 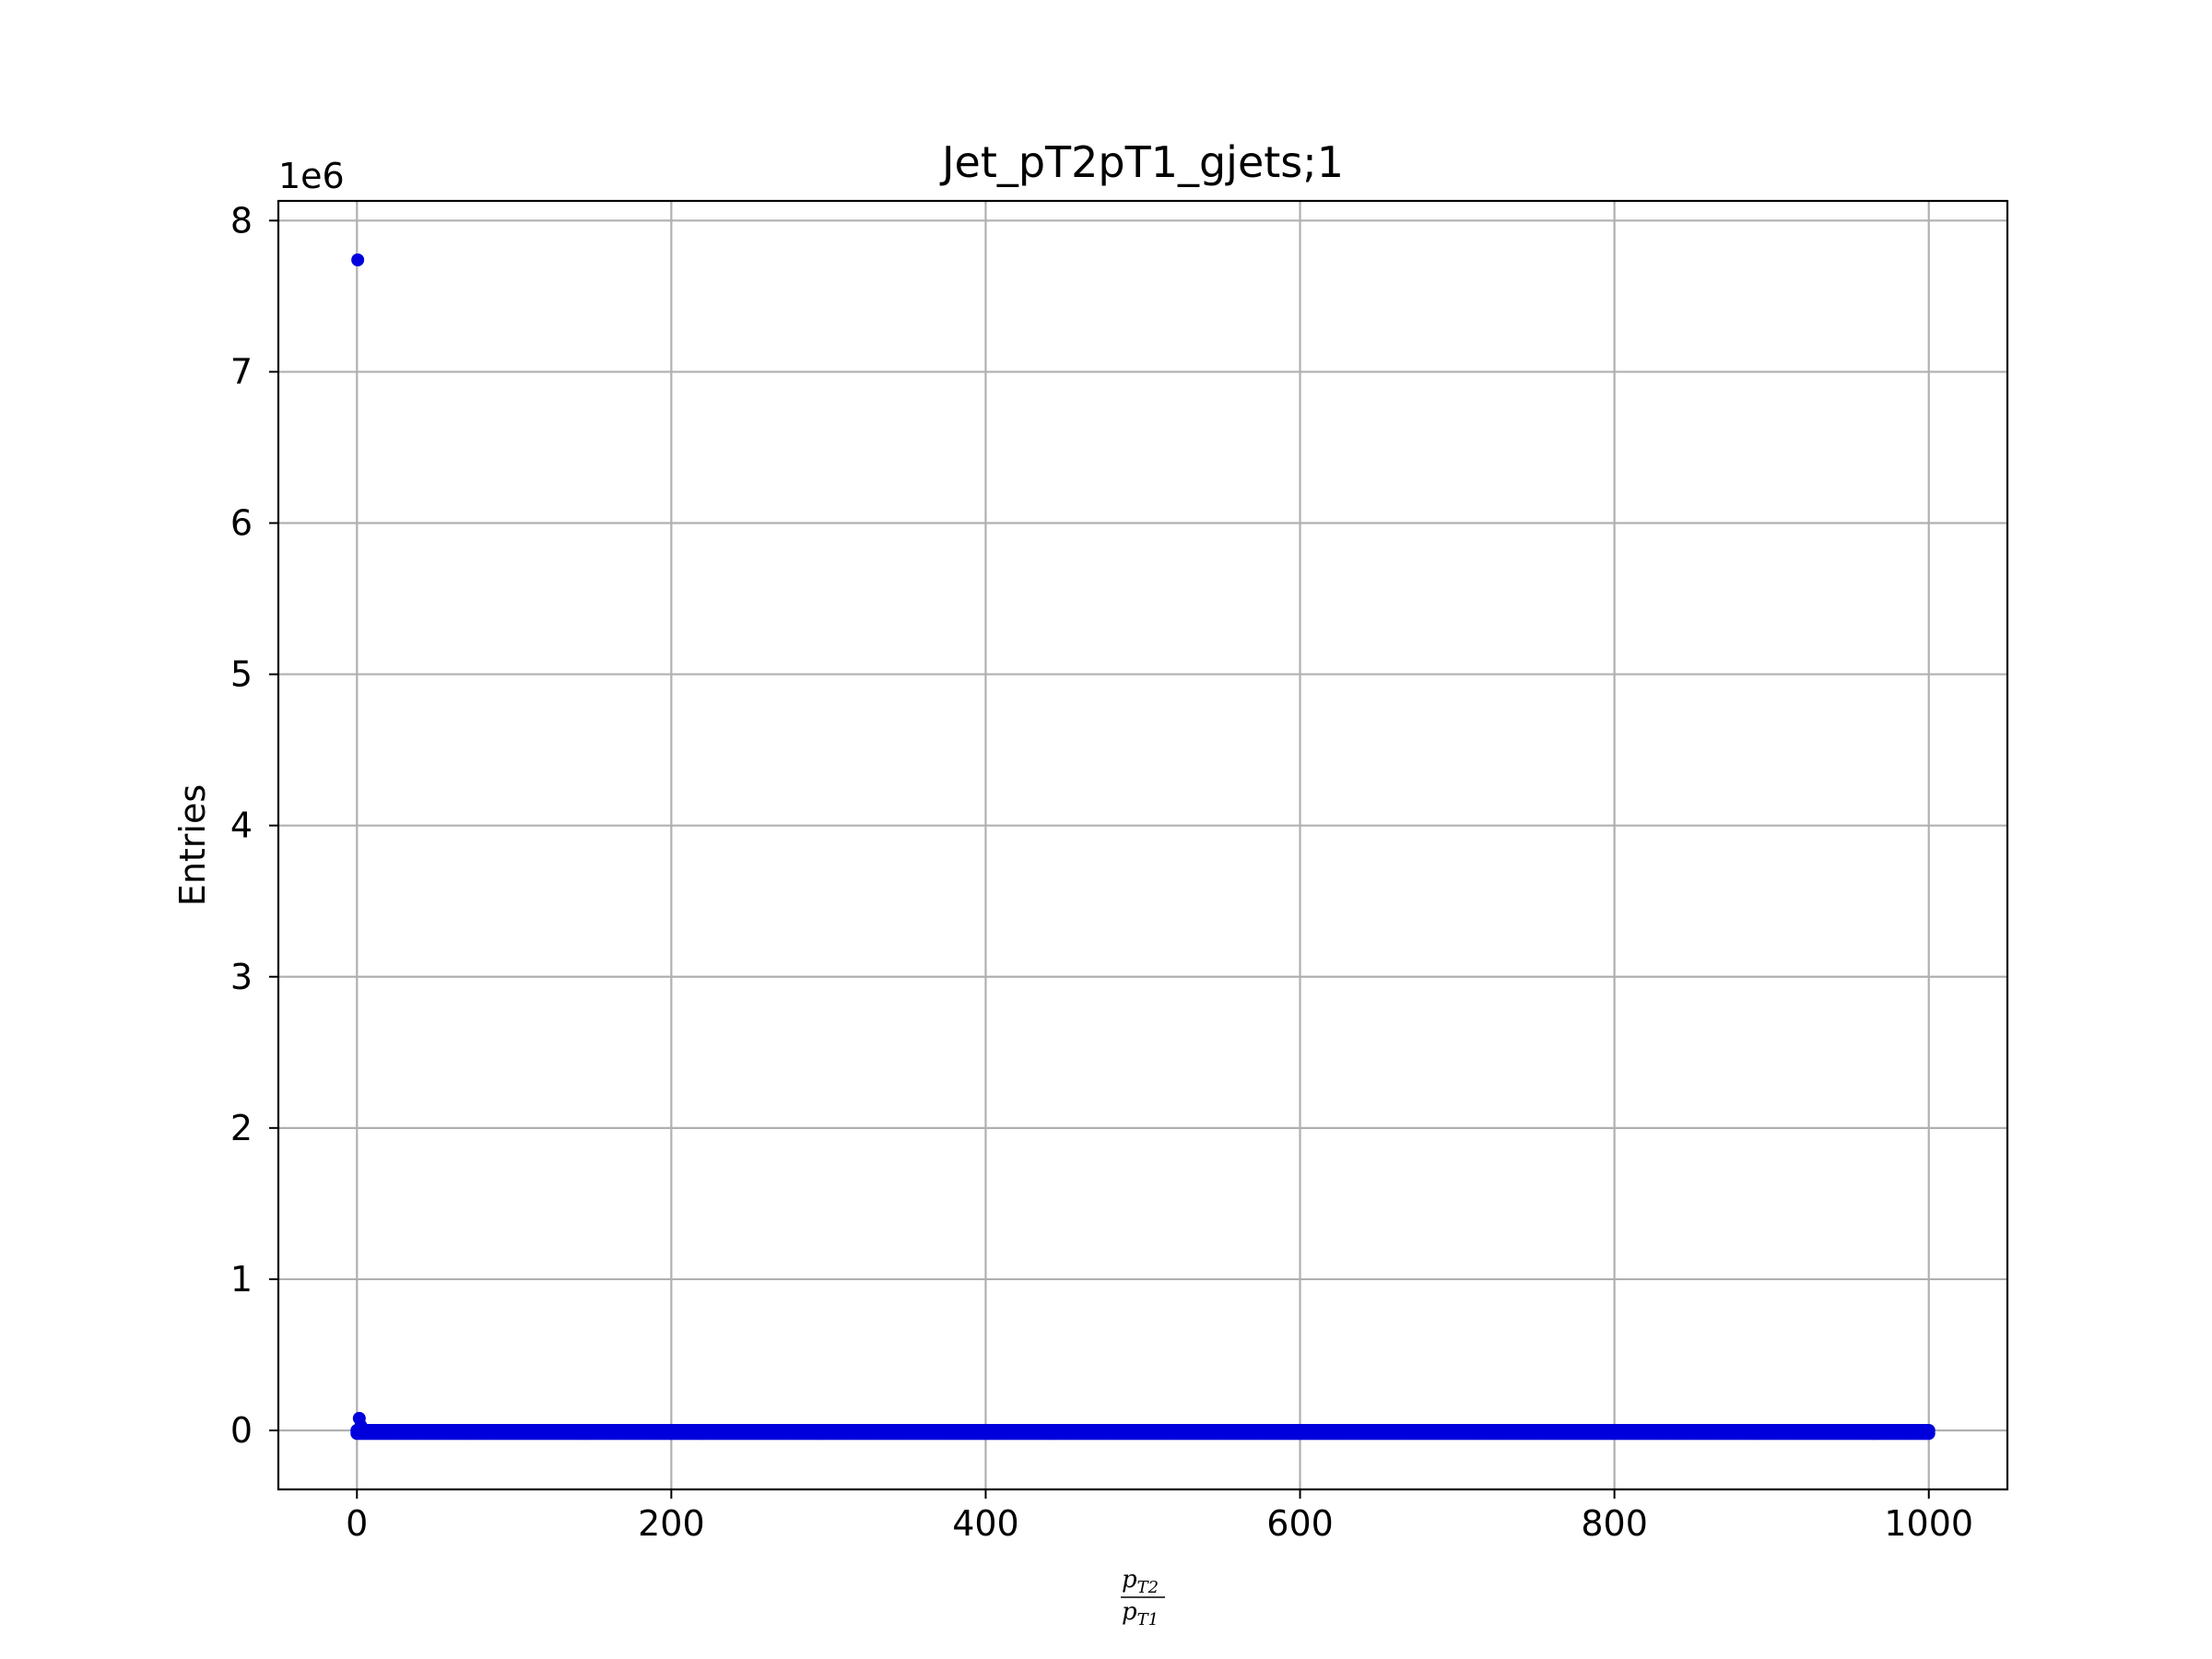 What do you see at coordinates (241, 1279) in the screenshot?
I see `y-tick-label: 1` at bounding box center [241, 1279].